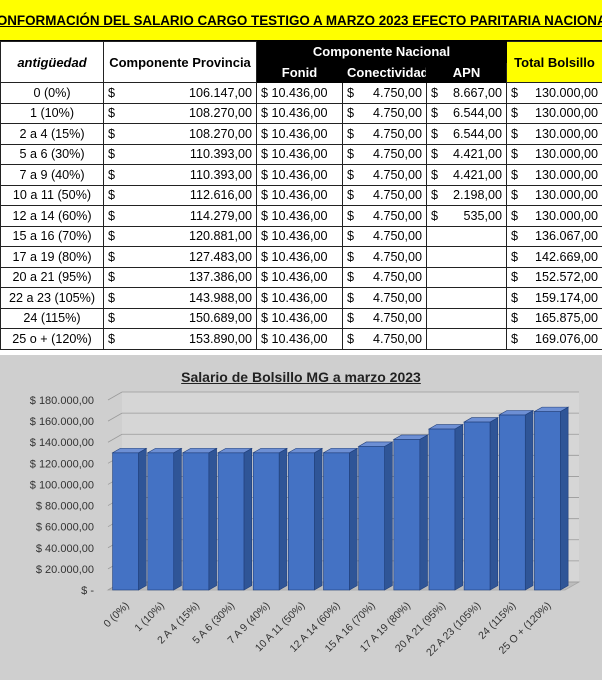  I want to click on y-tick-label: $ -, so click(87, 591).